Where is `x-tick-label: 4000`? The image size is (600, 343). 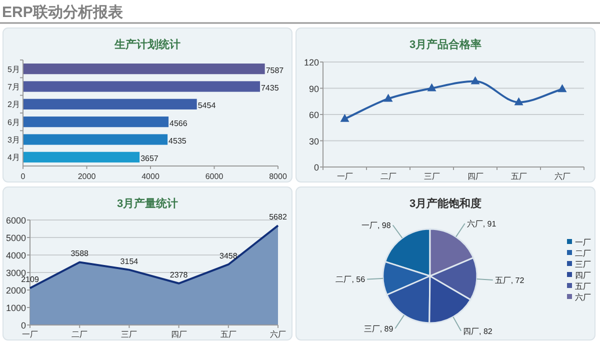 x-tick-label: 4000 is located at coordinates (151, 176).